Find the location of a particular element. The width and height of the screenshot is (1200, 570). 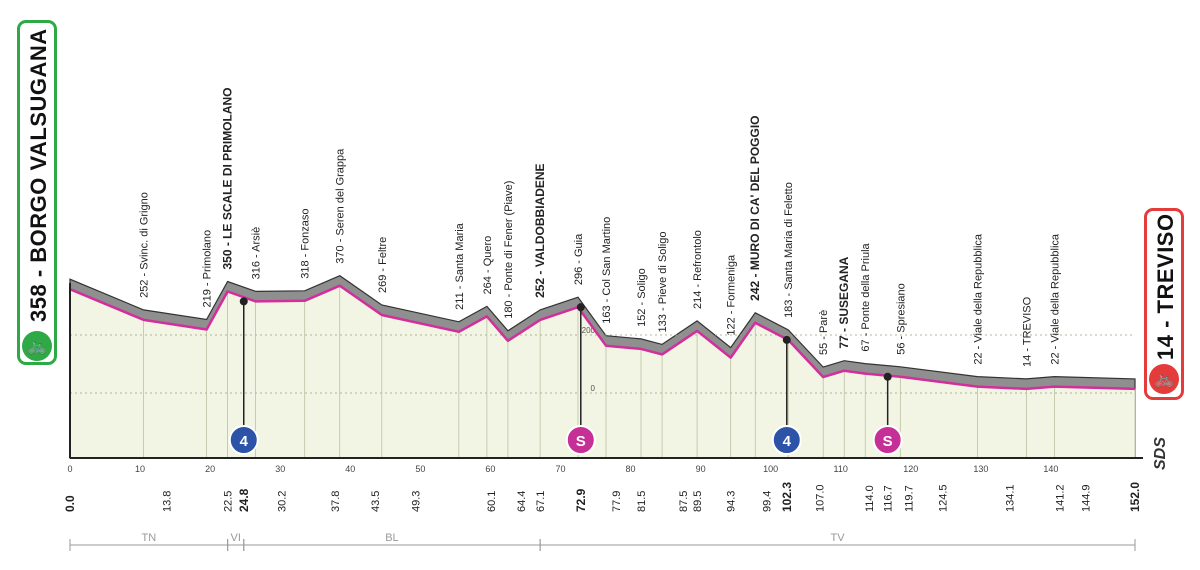

km-mark-label: 81.5 is located at coordinates (642, 501).